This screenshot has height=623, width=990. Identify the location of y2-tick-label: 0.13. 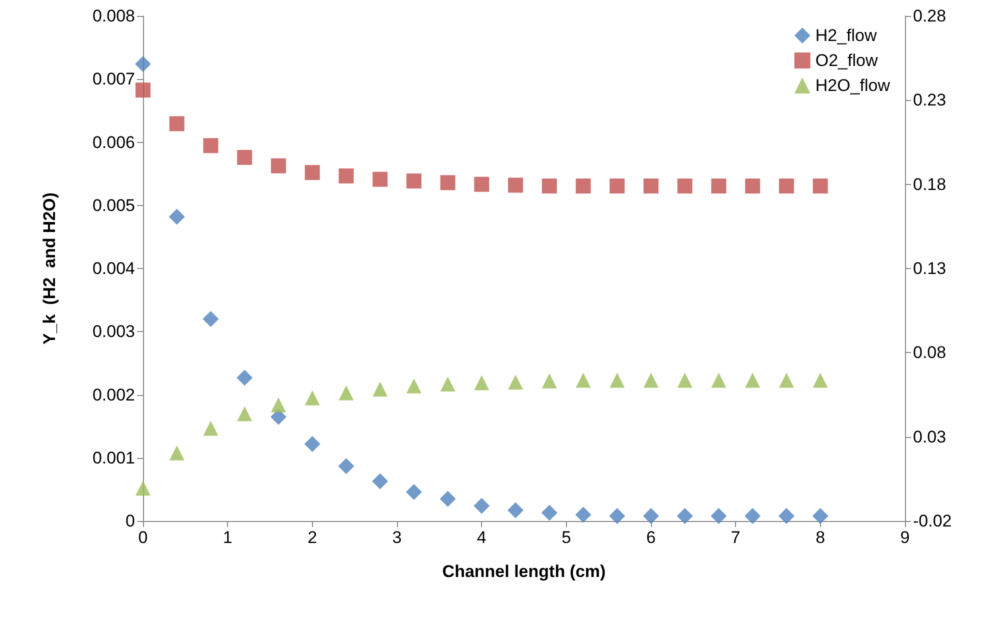
(929, 268).